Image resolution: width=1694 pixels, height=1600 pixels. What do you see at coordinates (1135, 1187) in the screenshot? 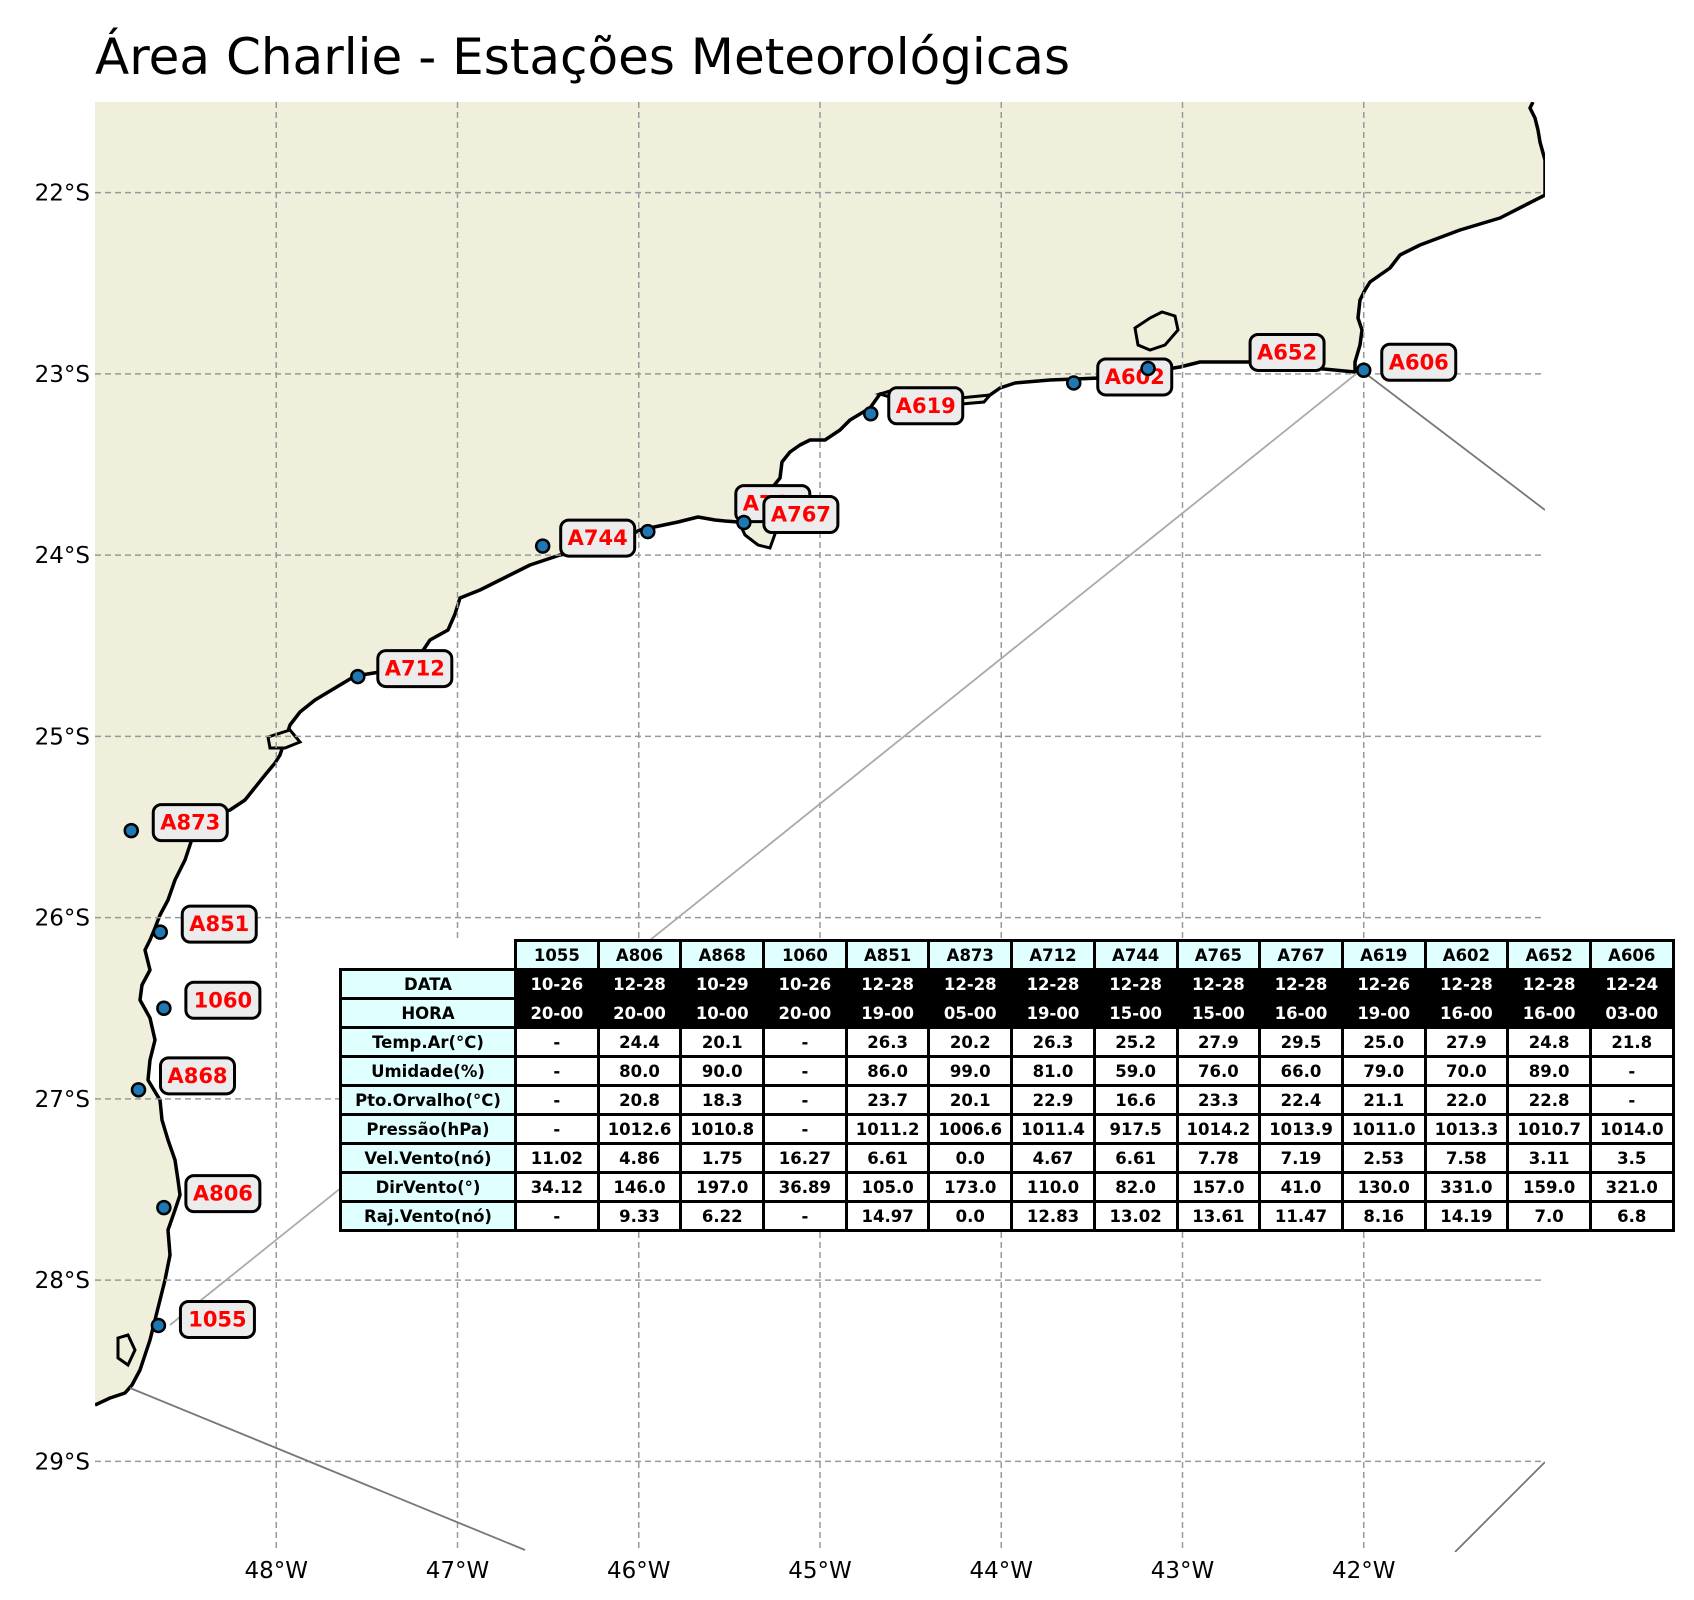
I see `table-cell: 82.0` at bounding box center [1135, 1187].